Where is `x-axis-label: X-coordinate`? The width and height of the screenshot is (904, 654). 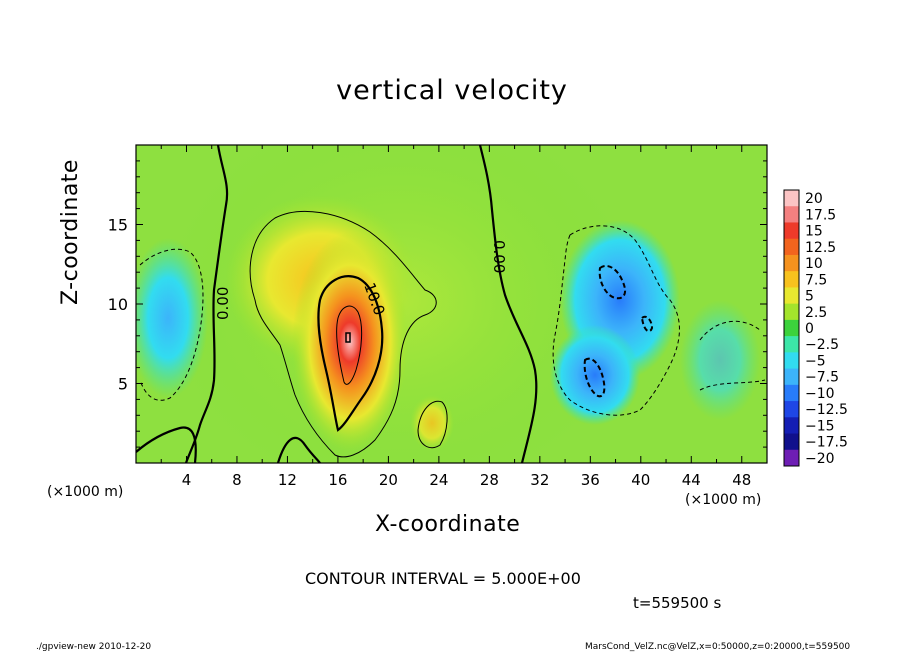
x-axis-label: X-coordinate is located at coordinates (448, 524).